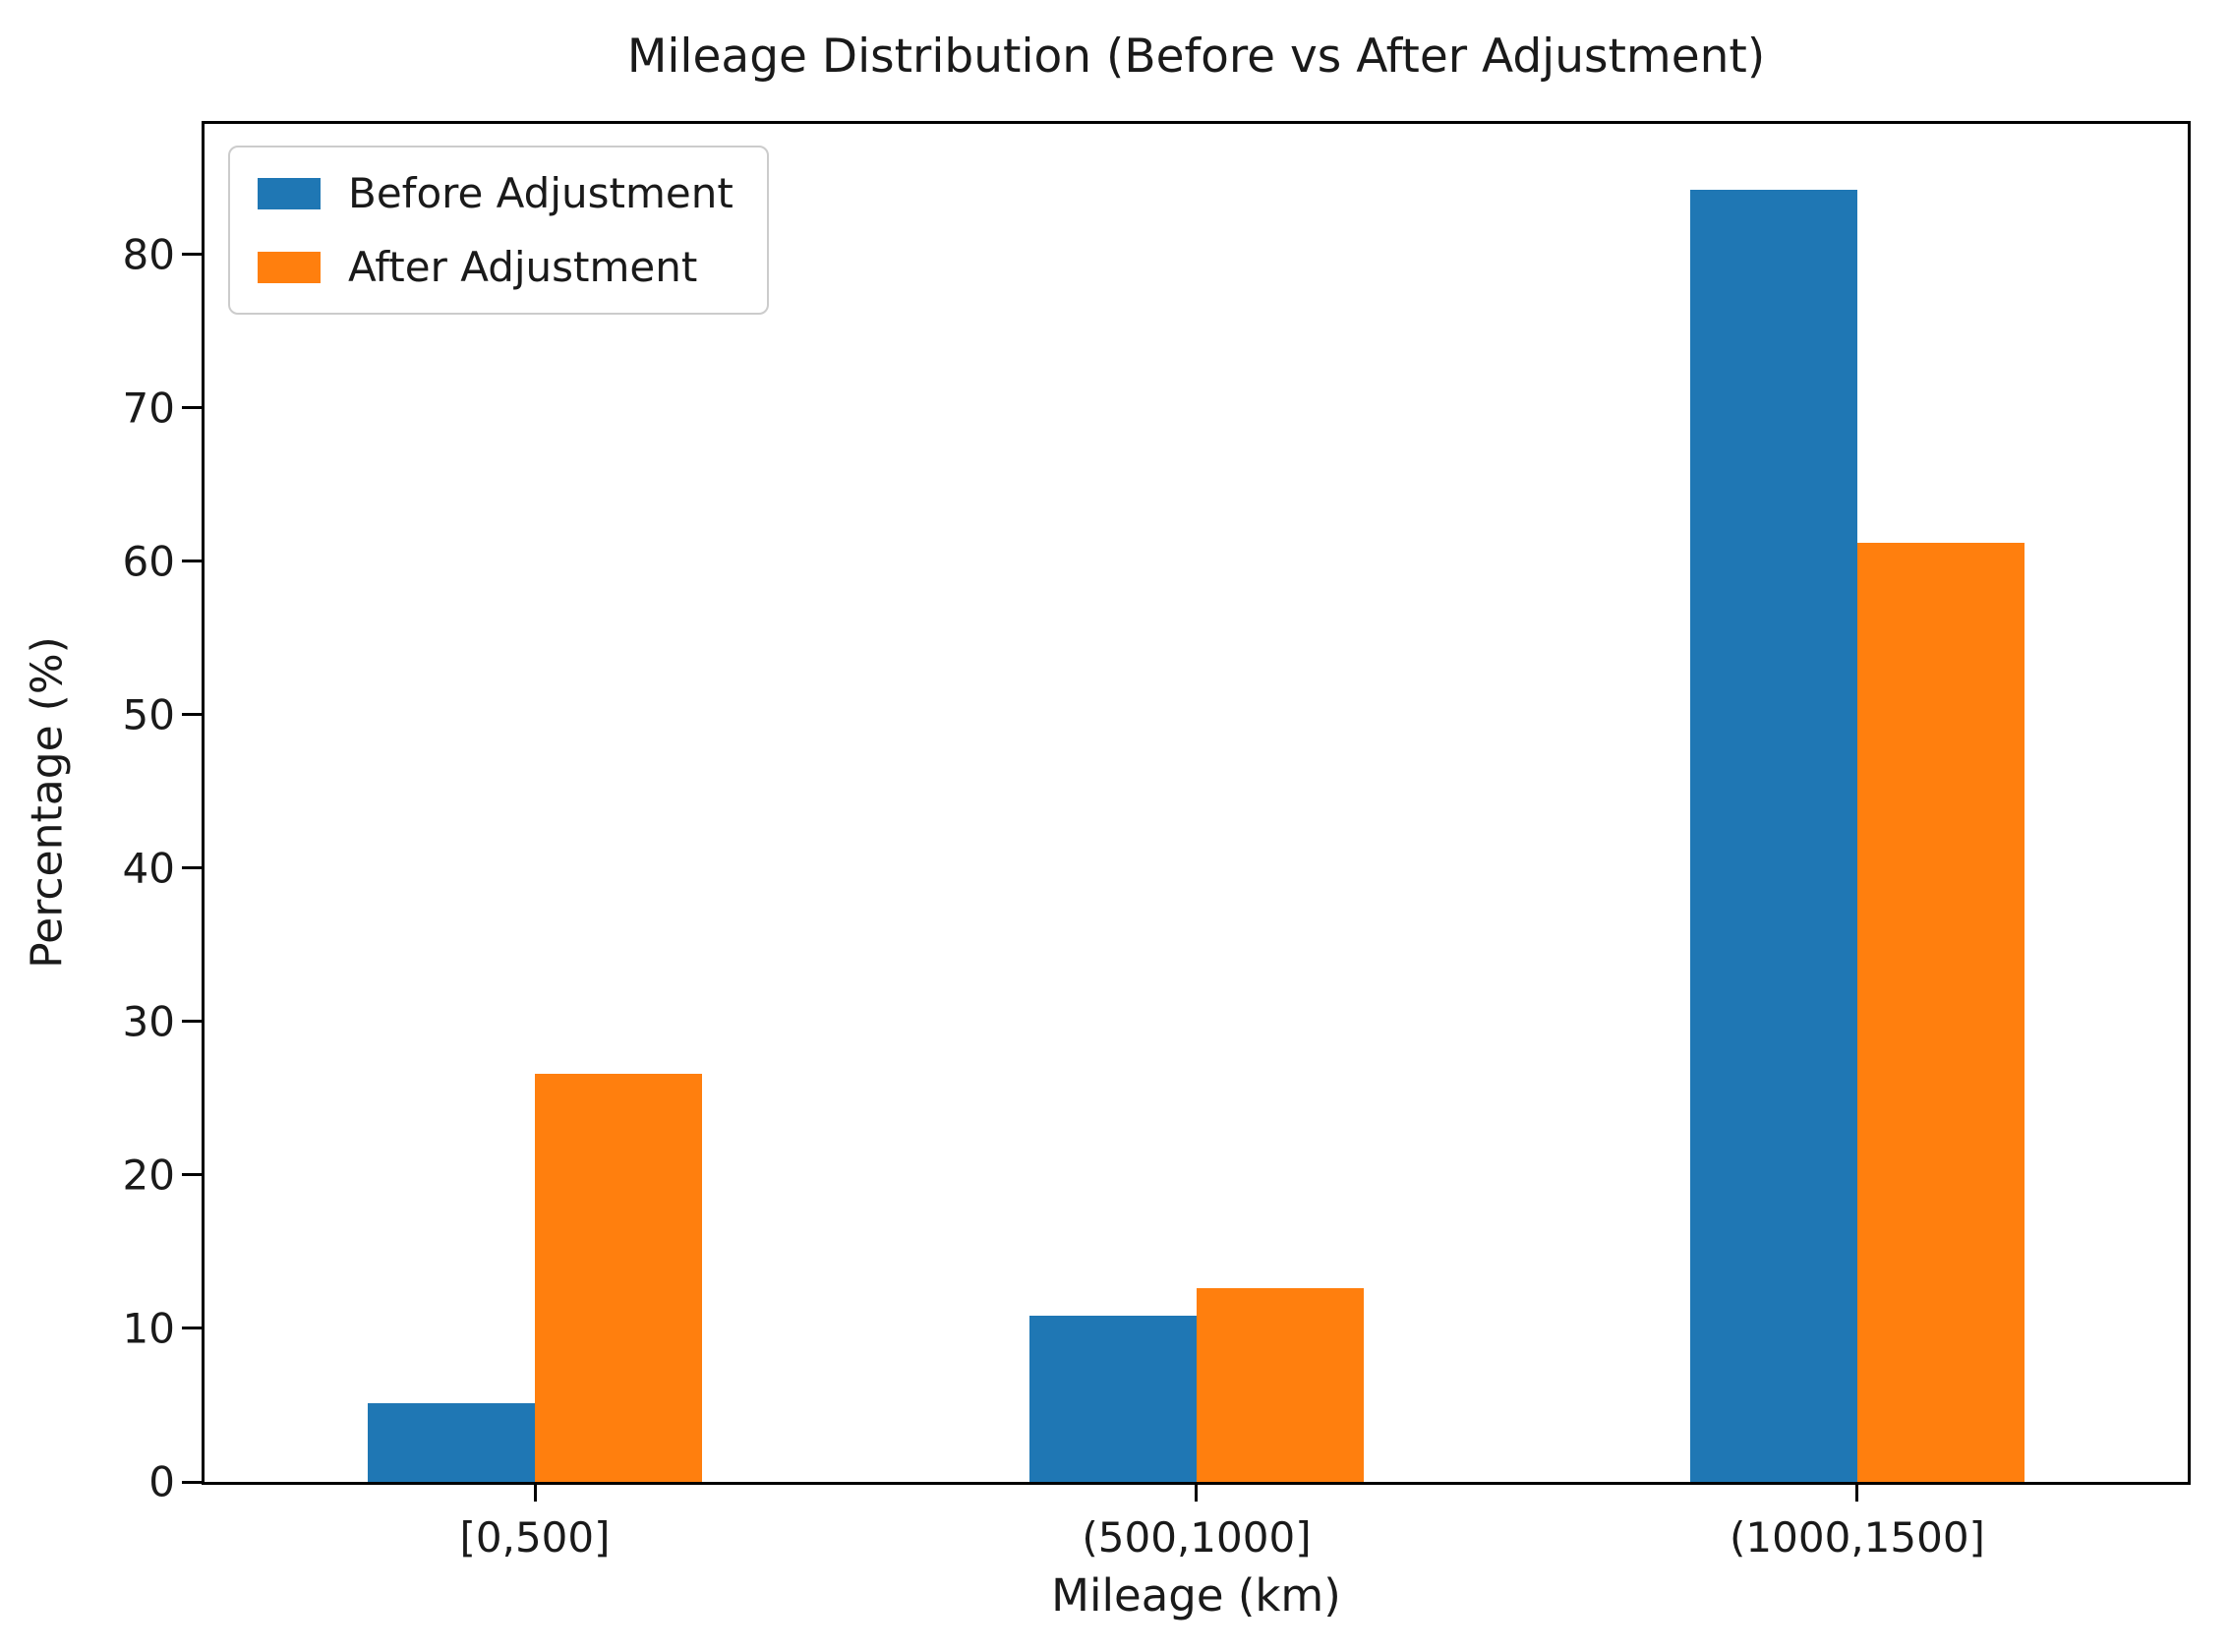  I want to click on y-tick-label: 70, so click(148, 408).